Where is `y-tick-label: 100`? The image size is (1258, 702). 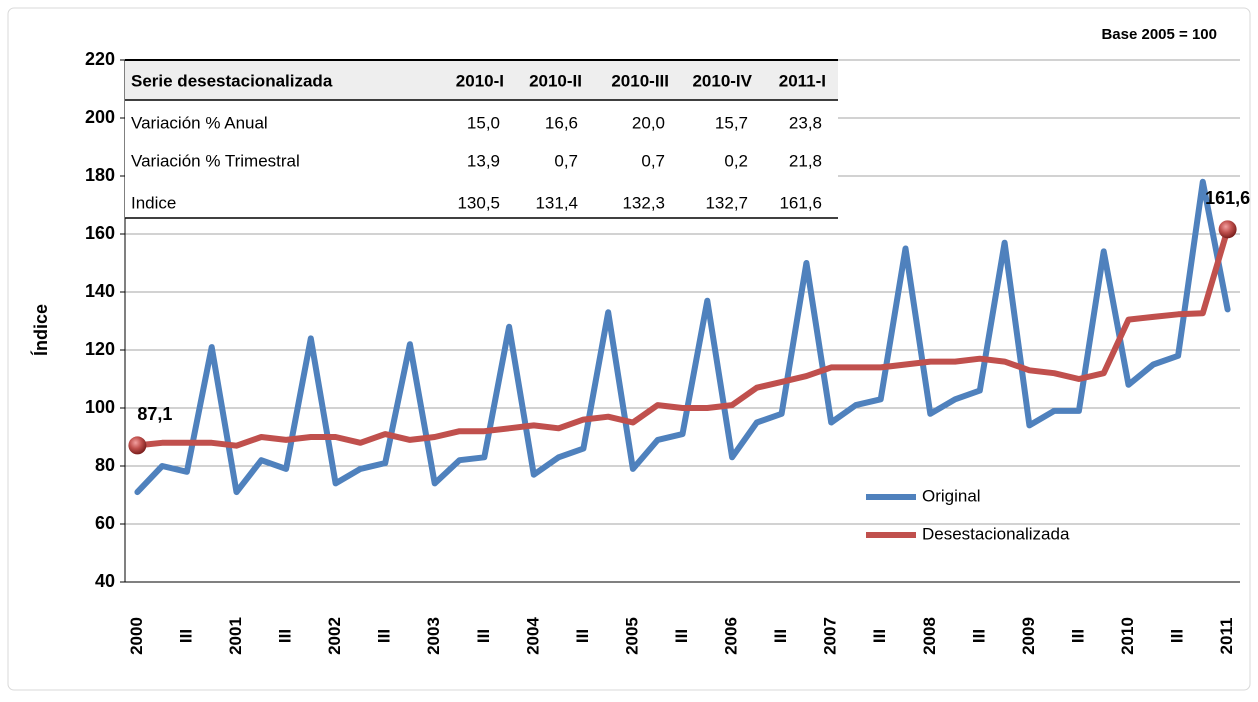 y-tick-label: 100 is located at coordinates (100, 407).